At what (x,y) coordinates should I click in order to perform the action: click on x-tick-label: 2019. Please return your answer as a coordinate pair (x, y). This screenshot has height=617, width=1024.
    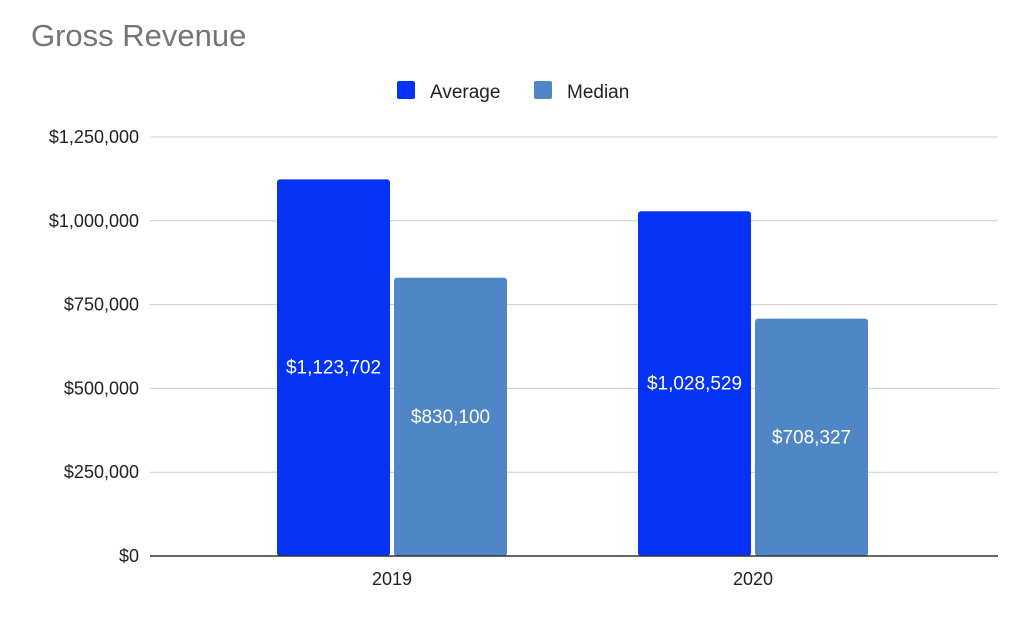
    Looking at the image, I should click on (392, 579).